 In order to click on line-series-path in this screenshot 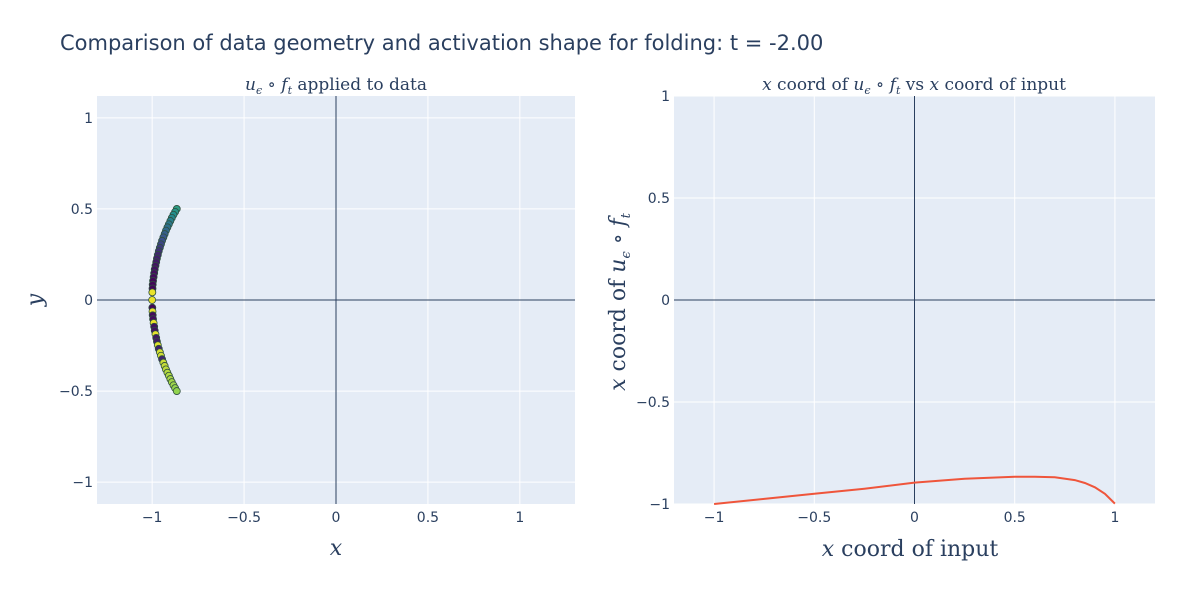, I will do `click(914, 490)`.